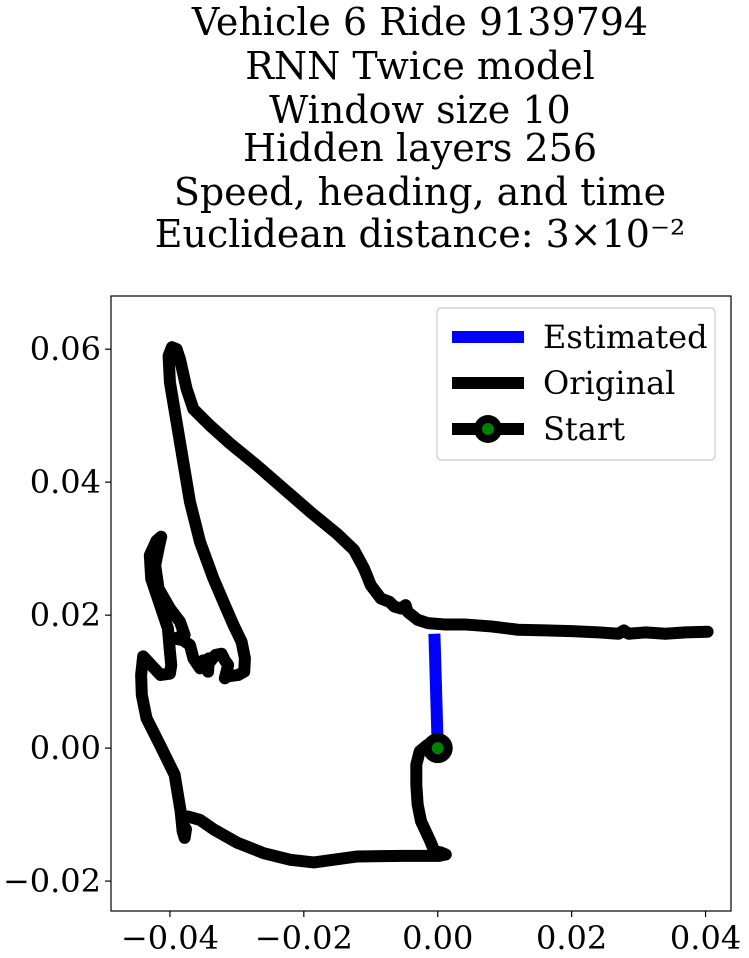  Describe the element at coordinates (65, 748) in the screenshot. I see `y-tick-label: 0.00` at that location.